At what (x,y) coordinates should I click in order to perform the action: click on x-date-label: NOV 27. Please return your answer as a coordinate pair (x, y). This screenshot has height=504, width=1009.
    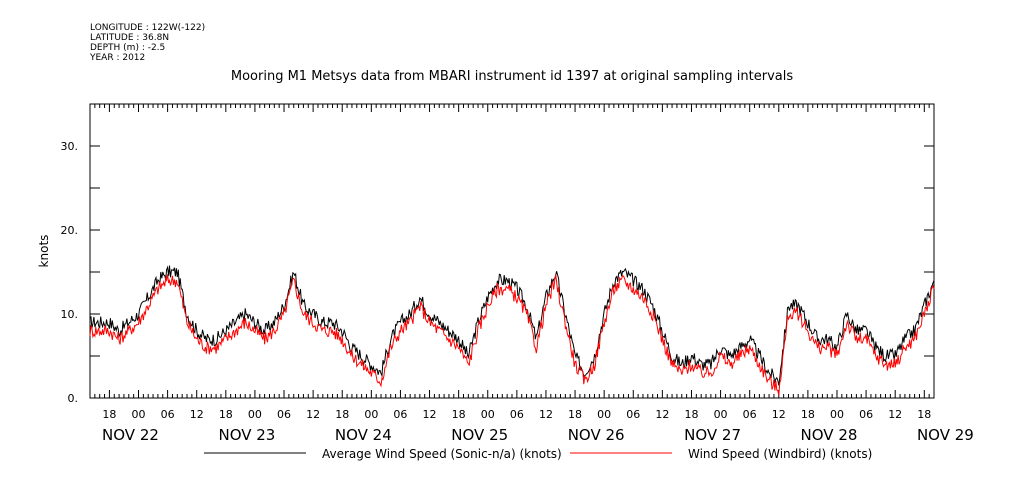
    Looking at the image, I should click on (712, 435).